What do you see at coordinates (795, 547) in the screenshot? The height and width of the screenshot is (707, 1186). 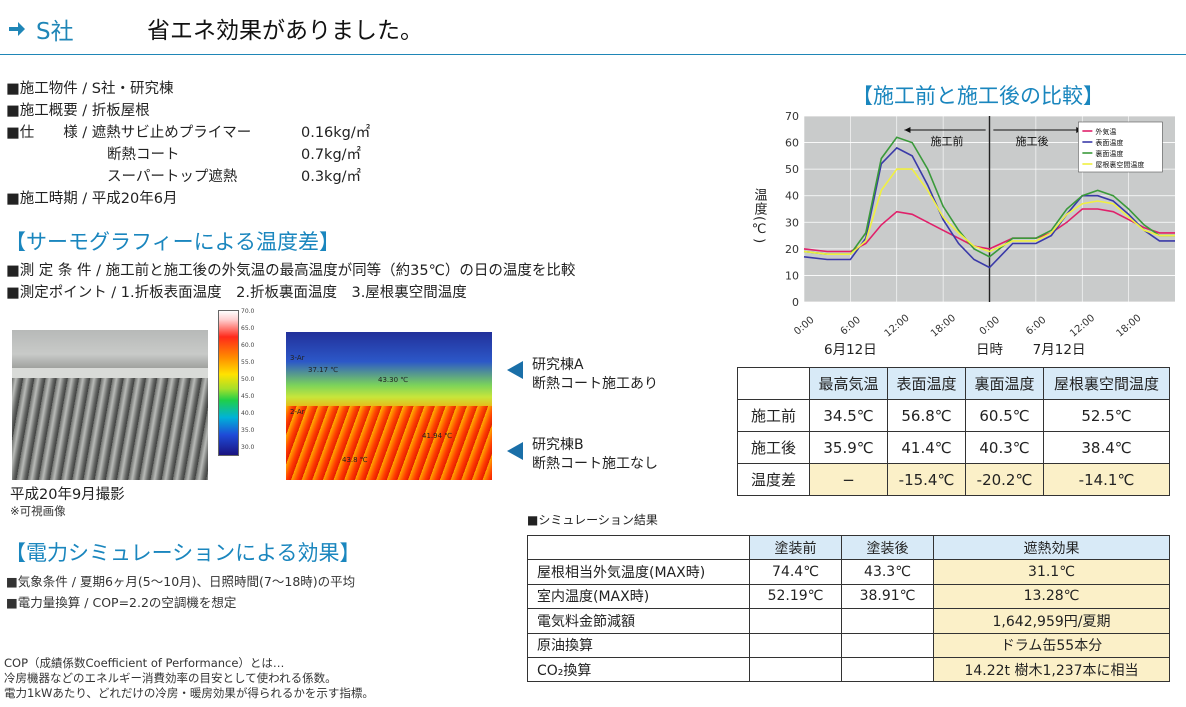 I see `column-header: 塗装前` at bounding box center [795, 547].